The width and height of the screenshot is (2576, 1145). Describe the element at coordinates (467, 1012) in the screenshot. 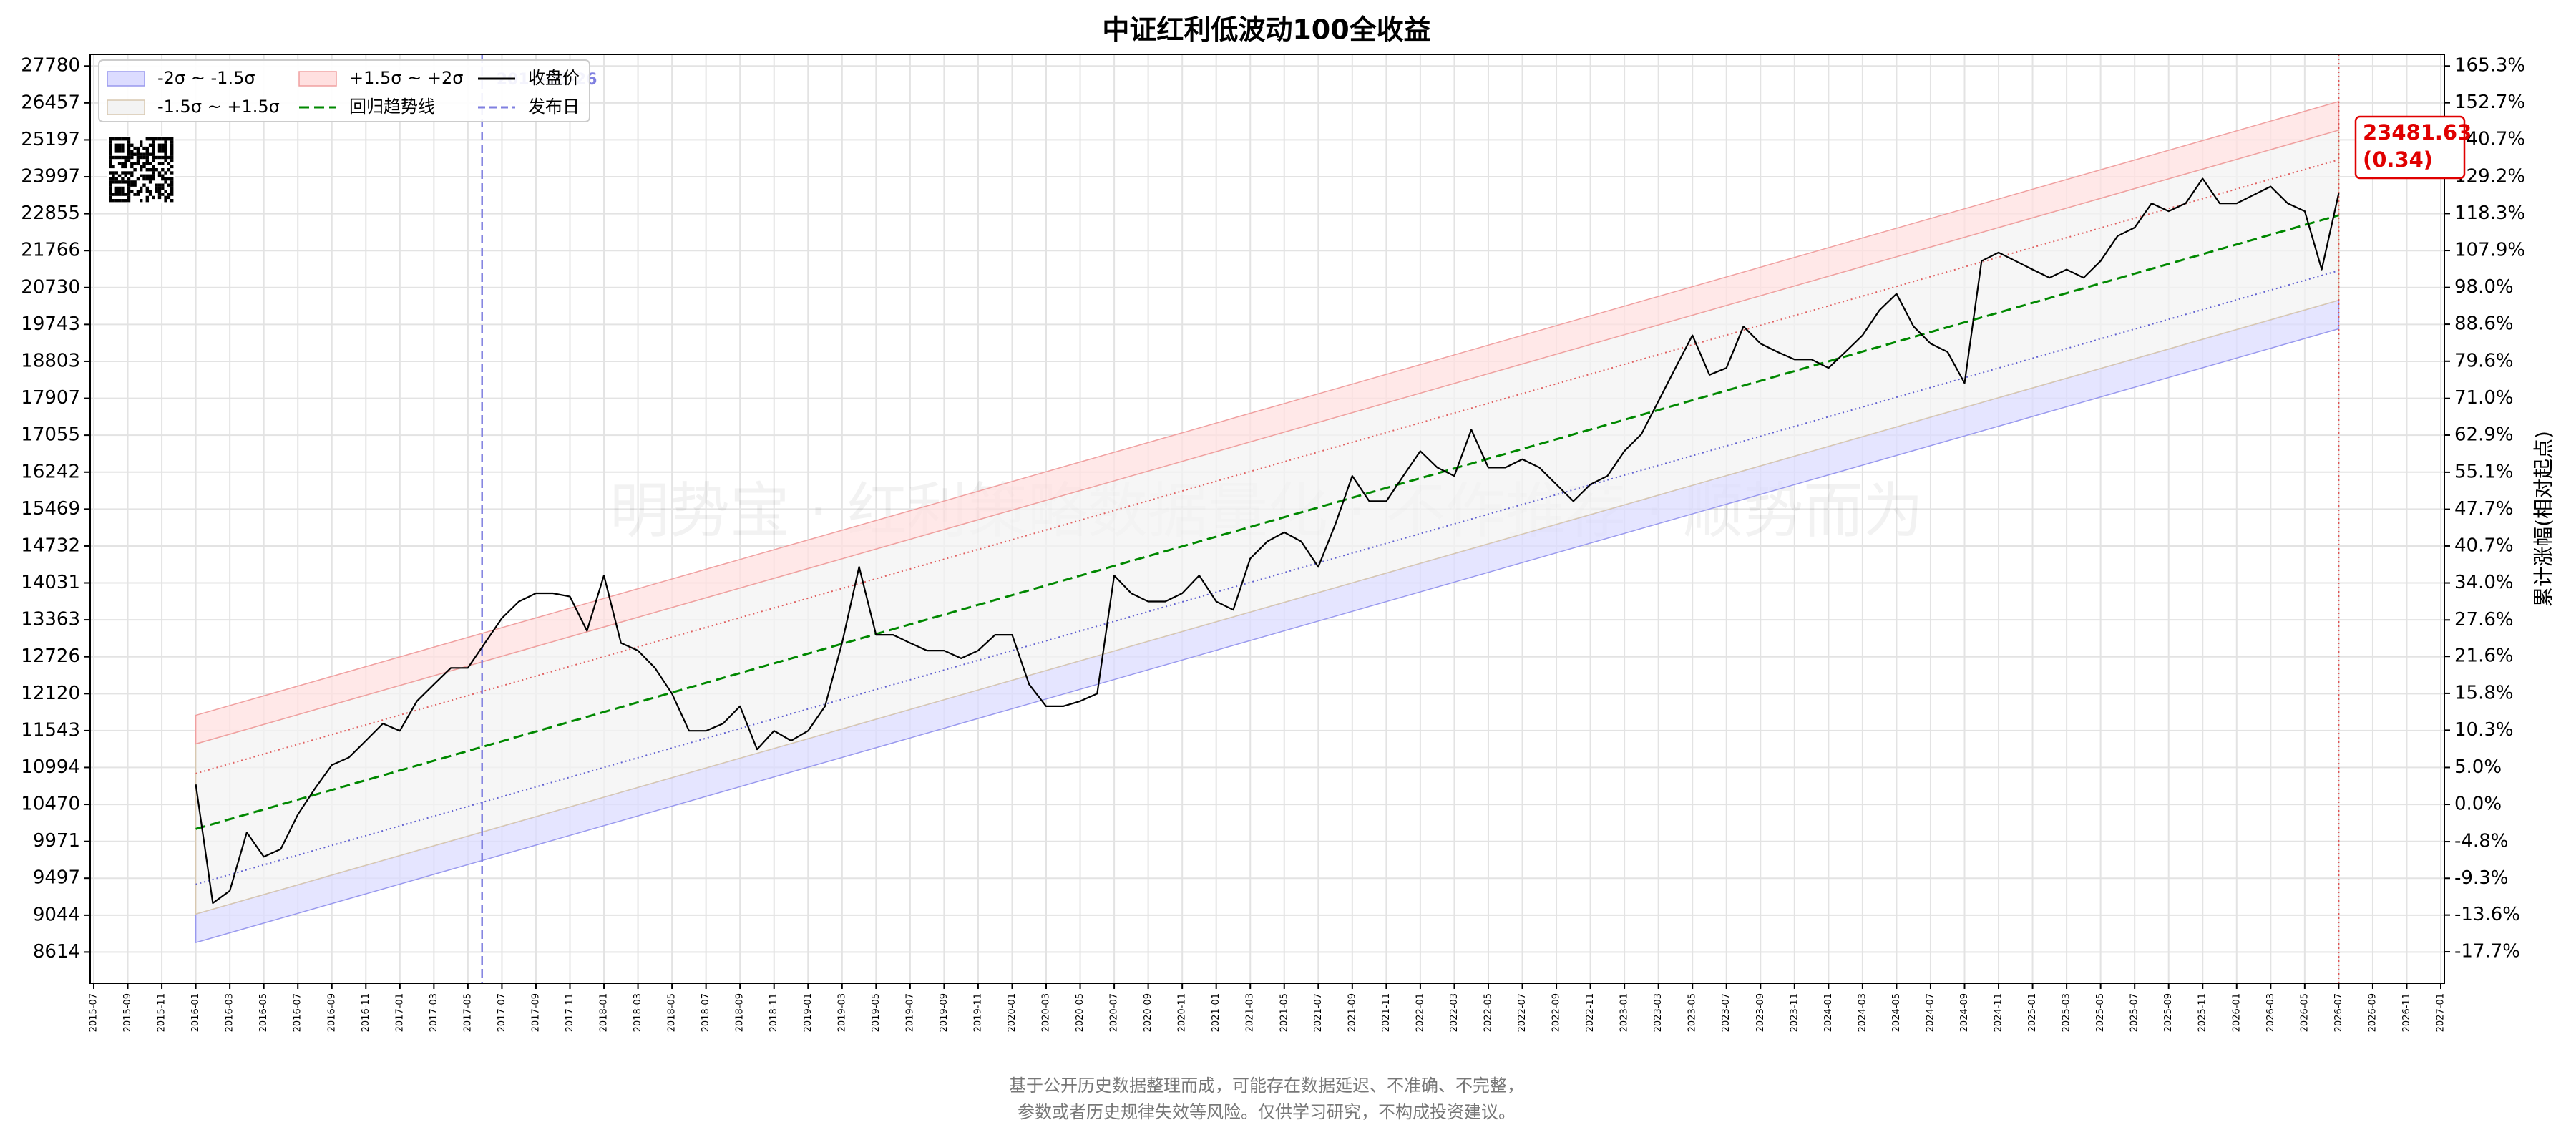

I see `x-tick-label: 2017-05` at that location.